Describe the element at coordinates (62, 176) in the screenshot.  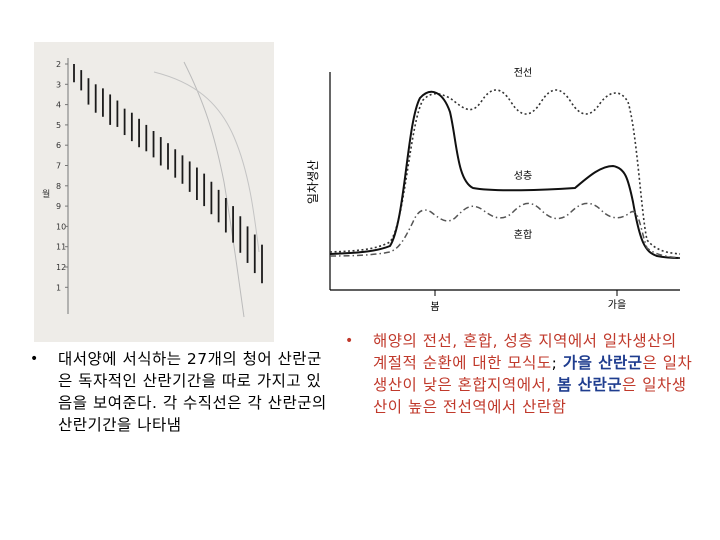
I see `month-ticks: 2 3 4 5 6 7 8 9 10 11 12 1` at that location.